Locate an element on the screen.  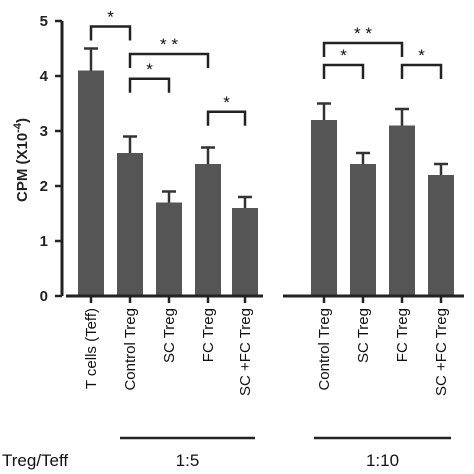
significance-label-6: * is located at coordinates (421, 55).